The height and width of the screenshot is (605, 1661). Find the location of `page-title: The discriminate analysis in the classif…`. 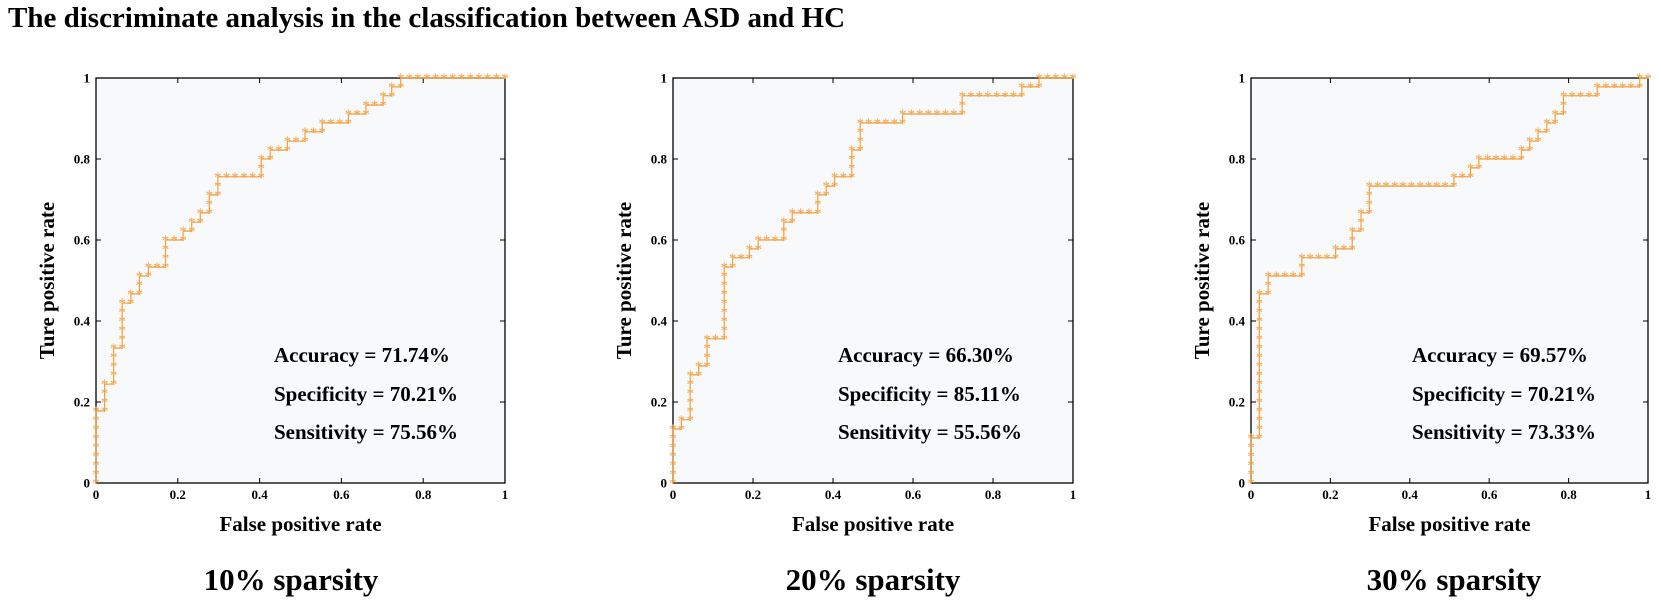

page-title: The discriminate analysis in the classif… is located at coordinates (427, 18).